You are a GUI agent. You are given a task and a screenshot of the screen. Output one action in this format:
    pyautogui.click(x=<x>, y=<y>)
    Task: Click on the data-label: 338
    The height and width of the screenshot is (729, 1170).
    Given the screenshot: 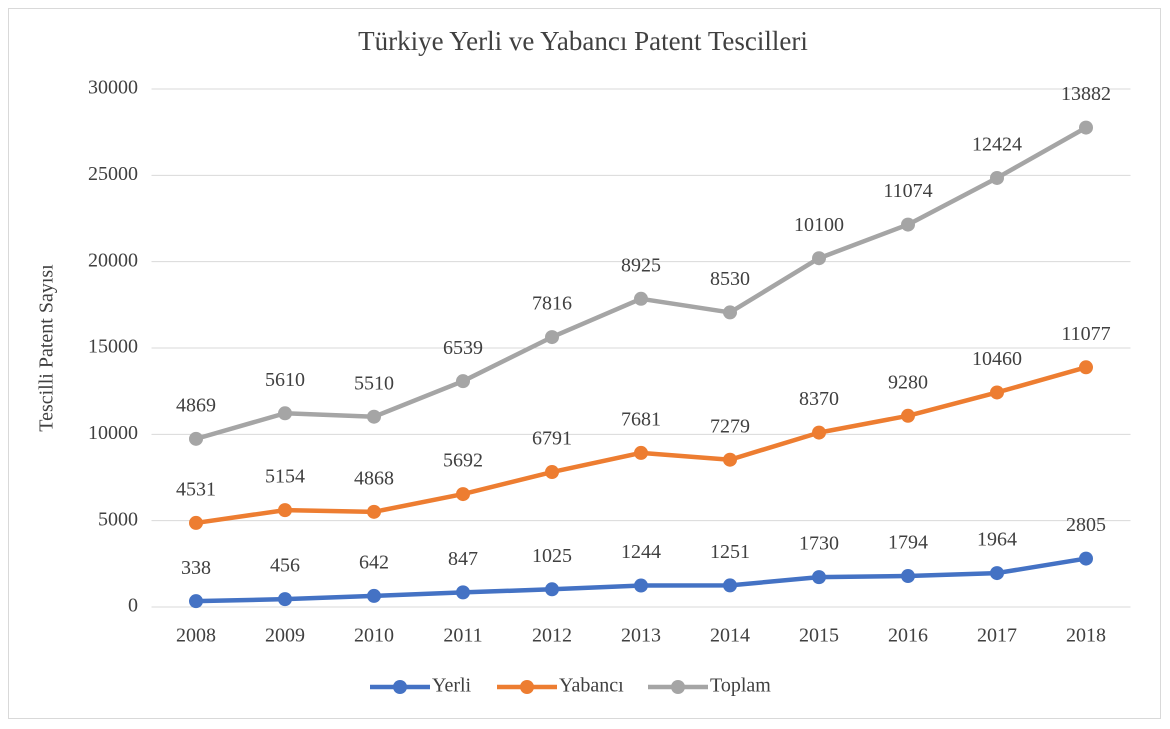 What is the action you would take?
    pyautogui.click(x=196, y=568)
    